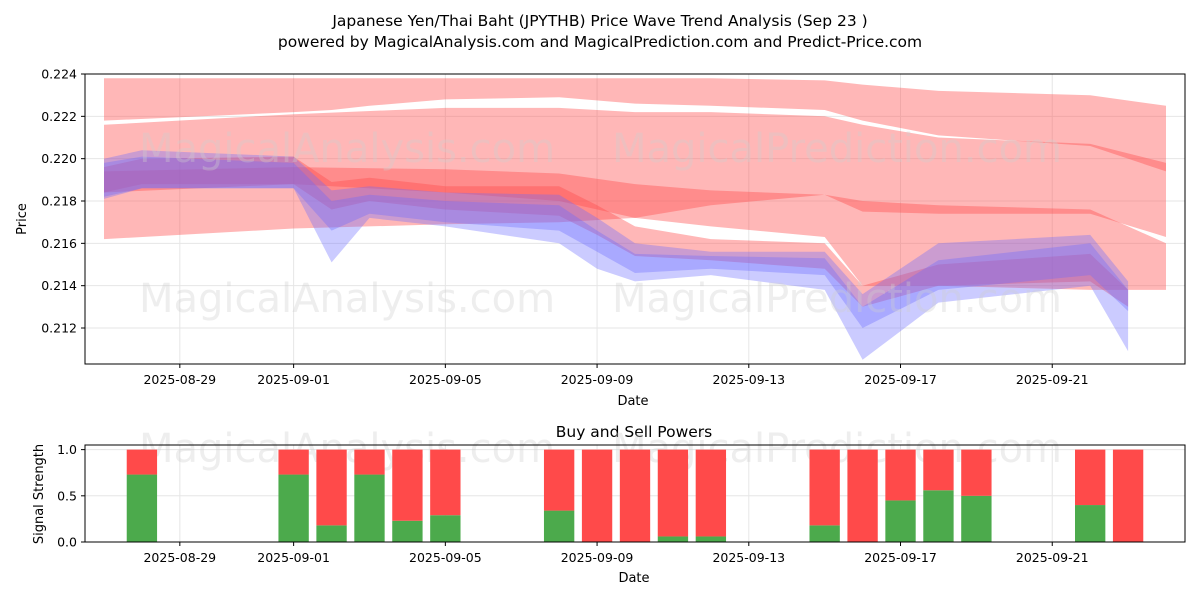 The width and height of the screenshot is (1200, 600). What do you see at coordinates (67, 495) in the screenshot?
I see `signal-y-tick-label: 0.5` at bounding box center [67, 495].